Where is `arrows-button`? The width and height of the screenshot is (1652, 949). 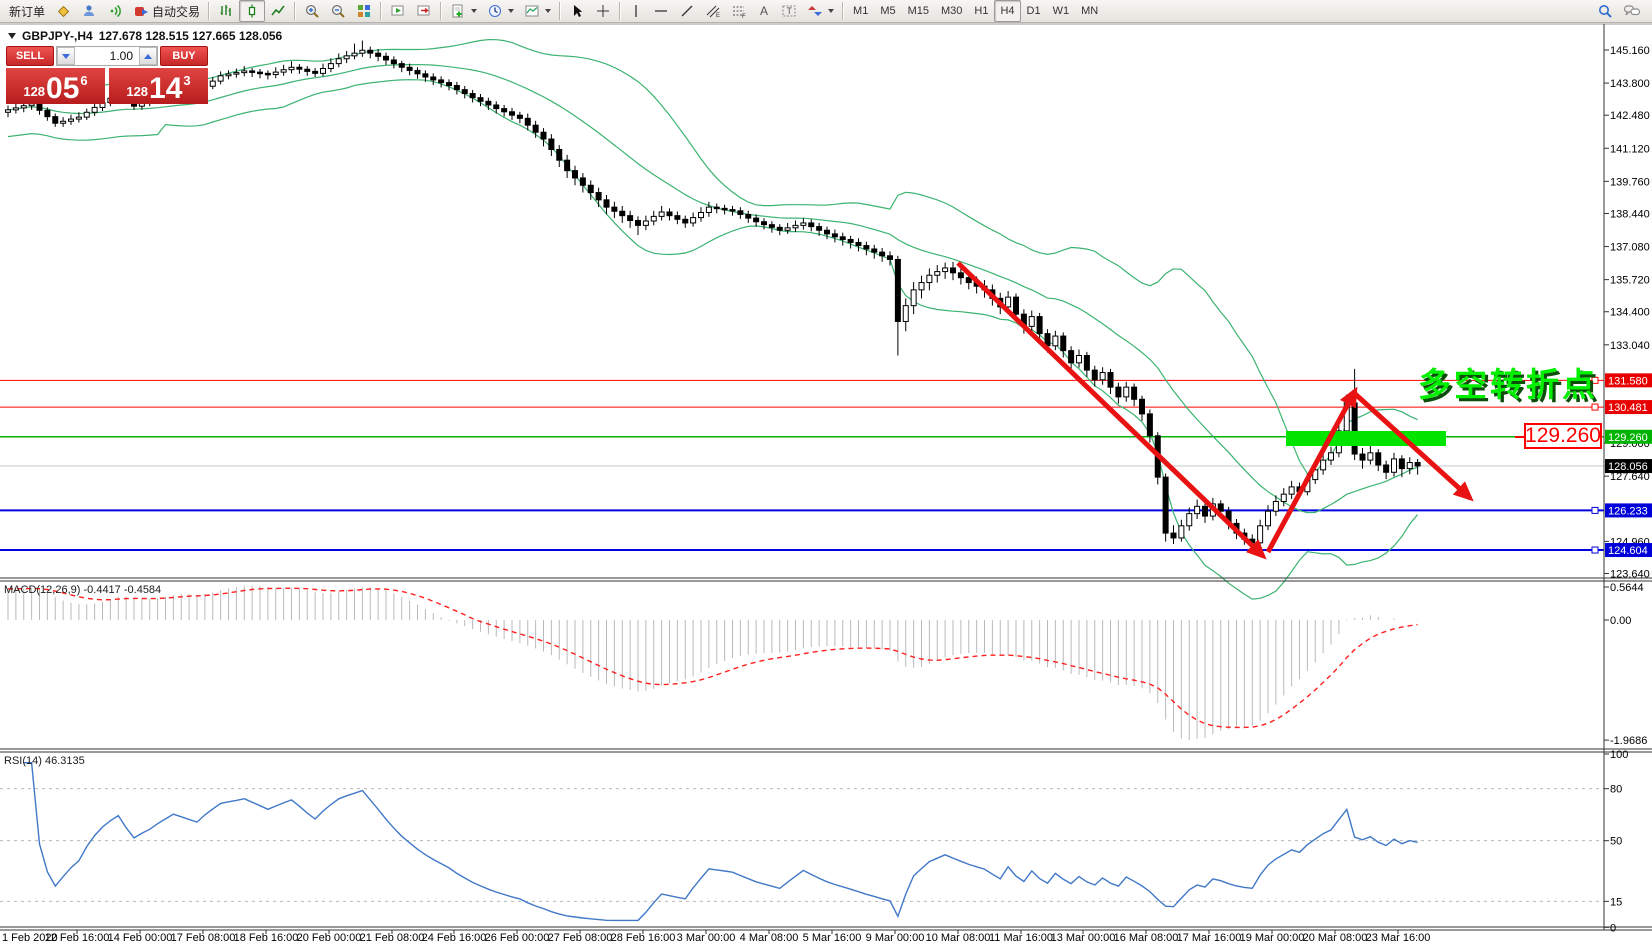
arrows-button is located at coordinates (820, 11).